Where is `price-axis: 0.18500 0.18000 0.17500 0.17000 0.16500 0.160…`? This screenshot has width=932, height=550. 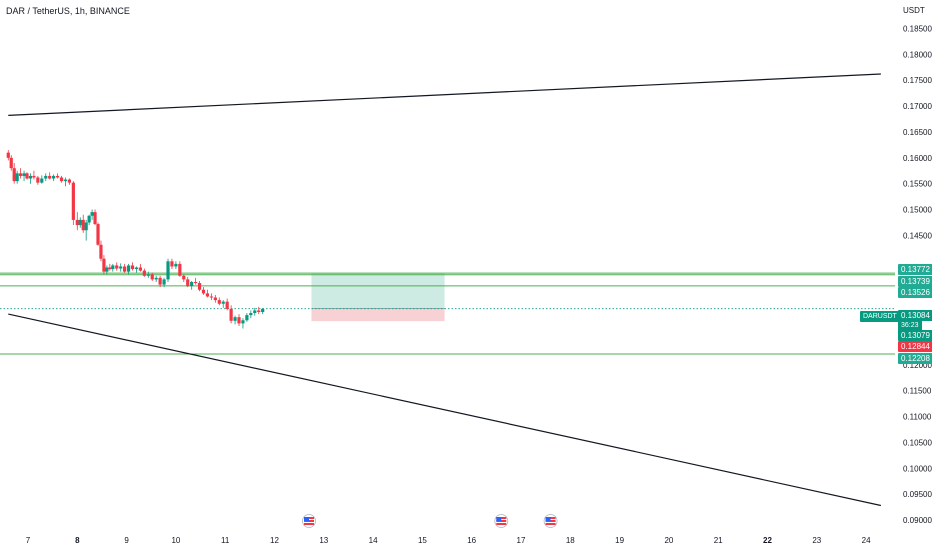 price-axis: 0.18500 0.18000 0.17500 0.17000 0.16500 0.160… is located at coordinates (917, 274).